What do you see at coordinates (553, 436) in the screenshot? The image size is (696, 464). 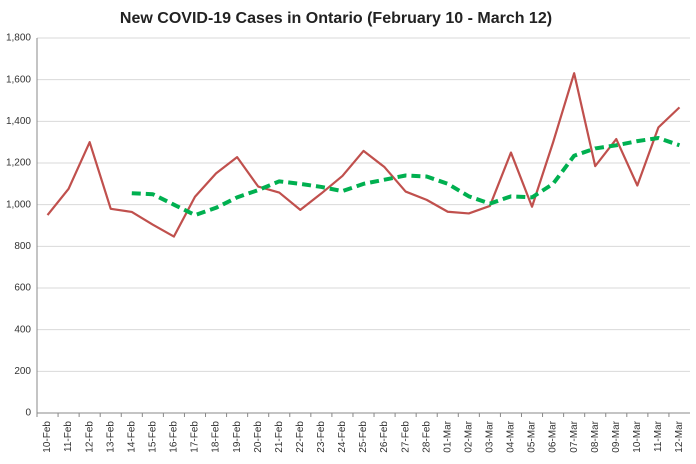 I see `x-tick-label: 06-Mar` at bounding box center [553, 436].